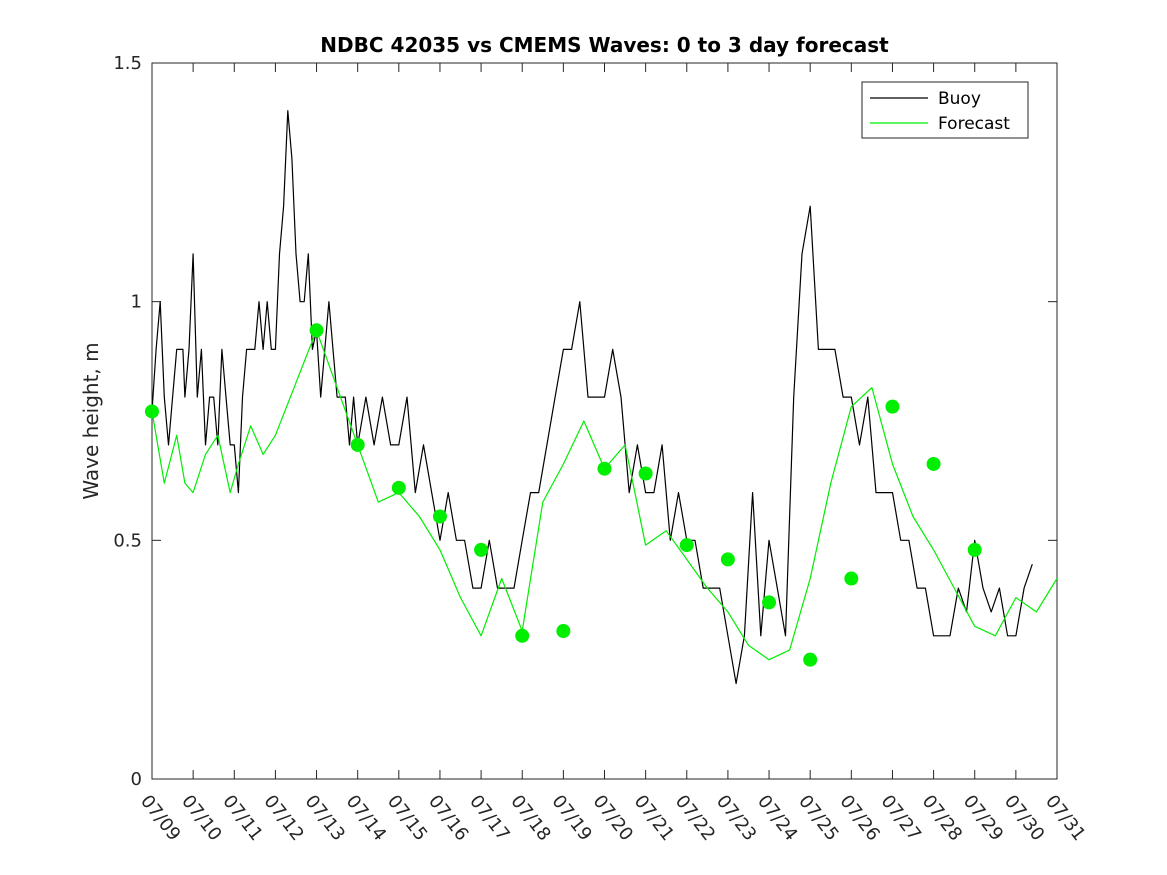 The width and height of the screenshot is (1167, 875). Describe the element at coordinates (136, 302) in the screenshot. I see `y-tick-label: 1` at that location.